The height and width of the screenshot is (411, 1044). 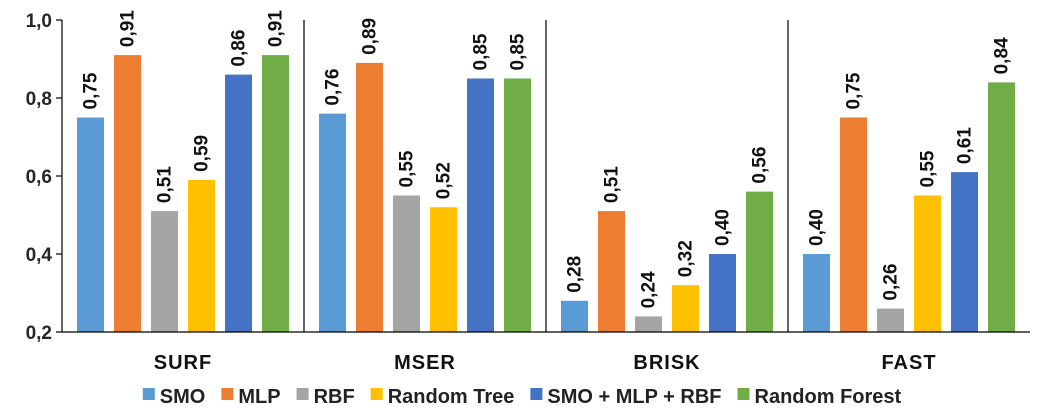 What do you see at coordinates (1002, 55) in the screenshot?
I see `data-label: 0,84` at bounding box center [1002, 55].